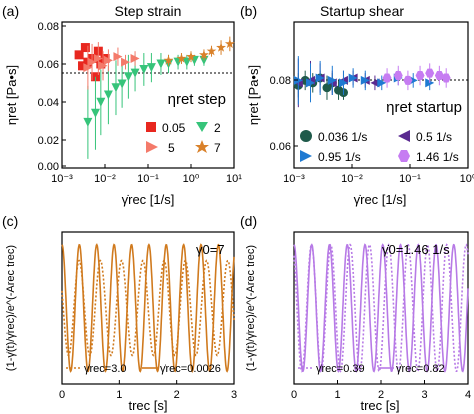 The image size is (474, 414). What do you see at coordinates (10, 221) in the screenshot?
I see `panel-c-letter: (c)` at bounding box center [10, 221].